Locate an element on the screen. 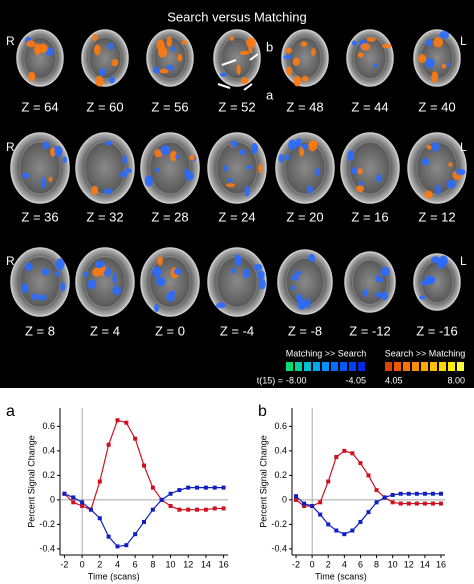  y-axis-label: Percent Signal Change is located at coordinates (263, 481).